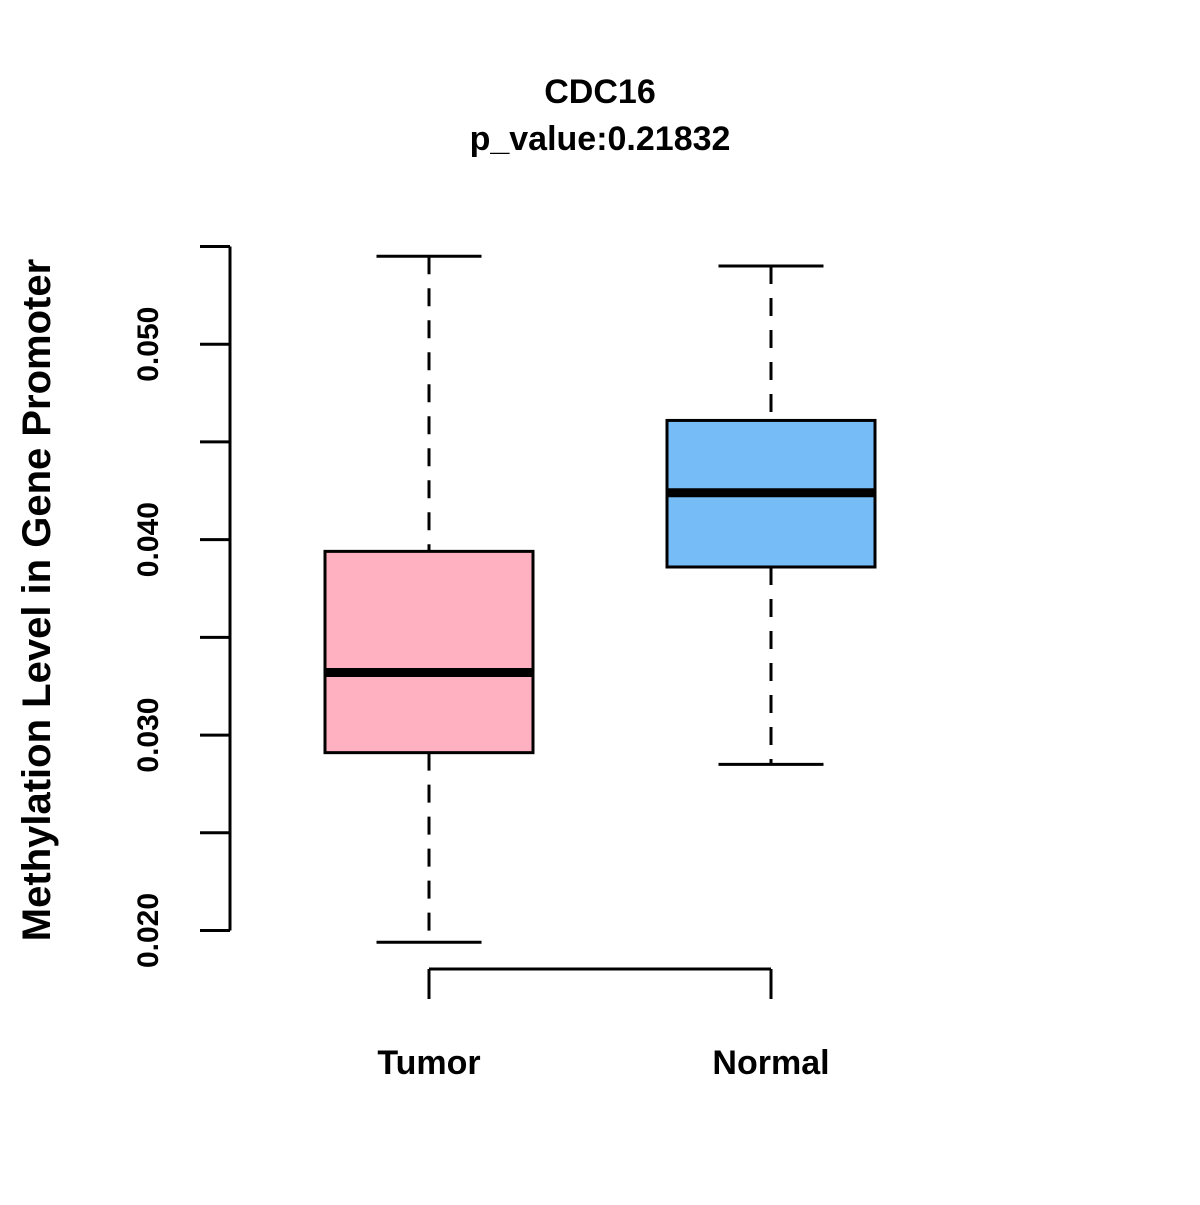  I want to click on y-axis-tick-label: 0.020, so click(148, 930).